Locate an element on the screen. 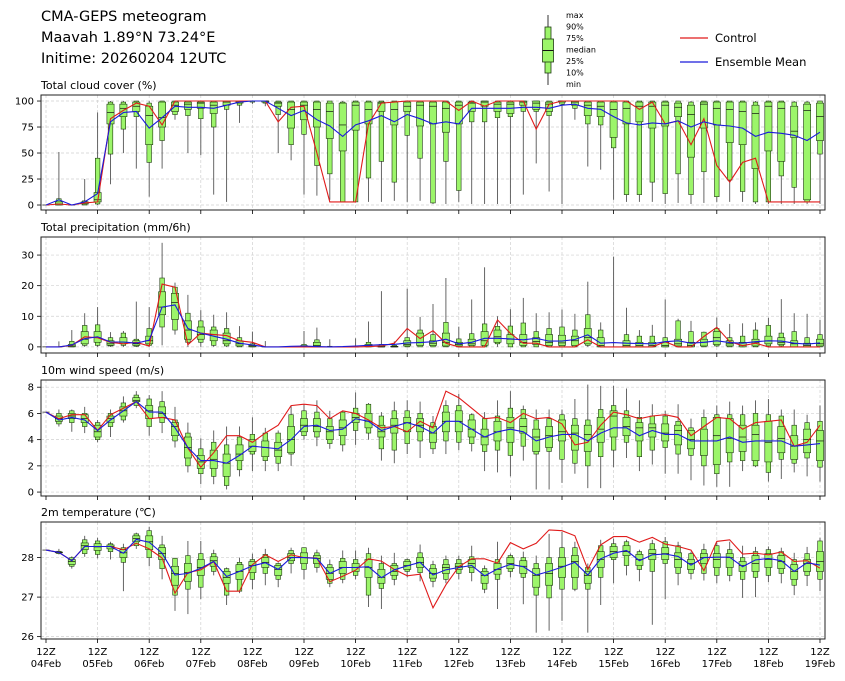 This screenshot has width=845, height=681. x-tick-date: 12Feb is located at coordinates (459, 664).